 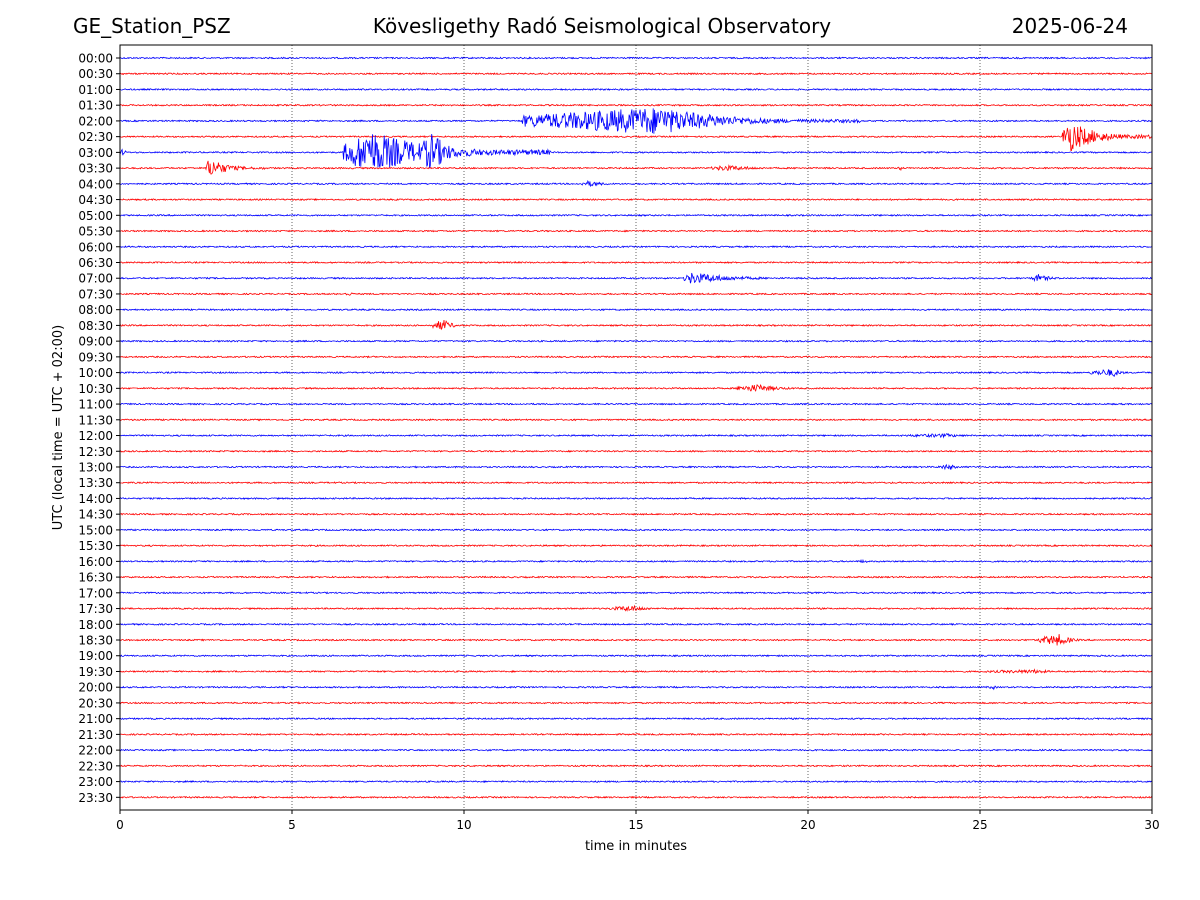 I want to click on y-tick-label: 20:30, so click(x=95, y=703).